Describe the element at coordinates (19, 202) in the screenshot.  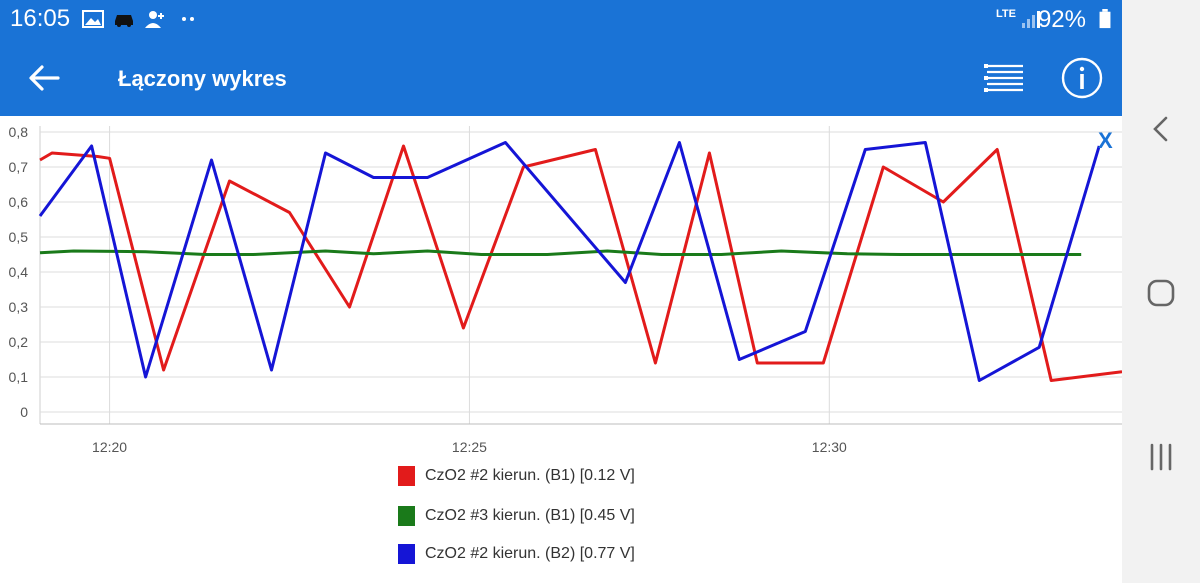
I see `y-tick-label: 0,6` at that location.